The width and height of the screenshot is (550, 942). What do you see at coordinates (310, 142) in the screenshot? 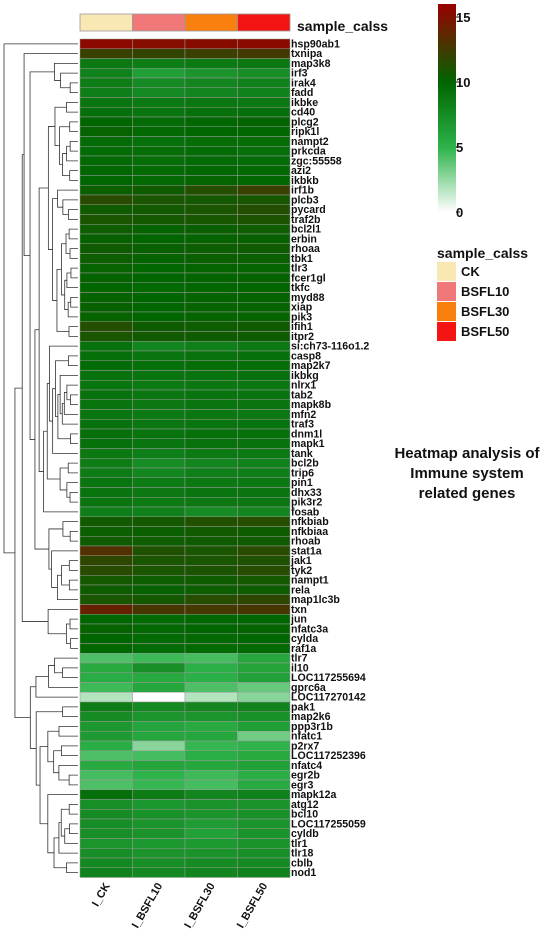
I see `gene-label: nampt2` at bounding box center [310, 142].